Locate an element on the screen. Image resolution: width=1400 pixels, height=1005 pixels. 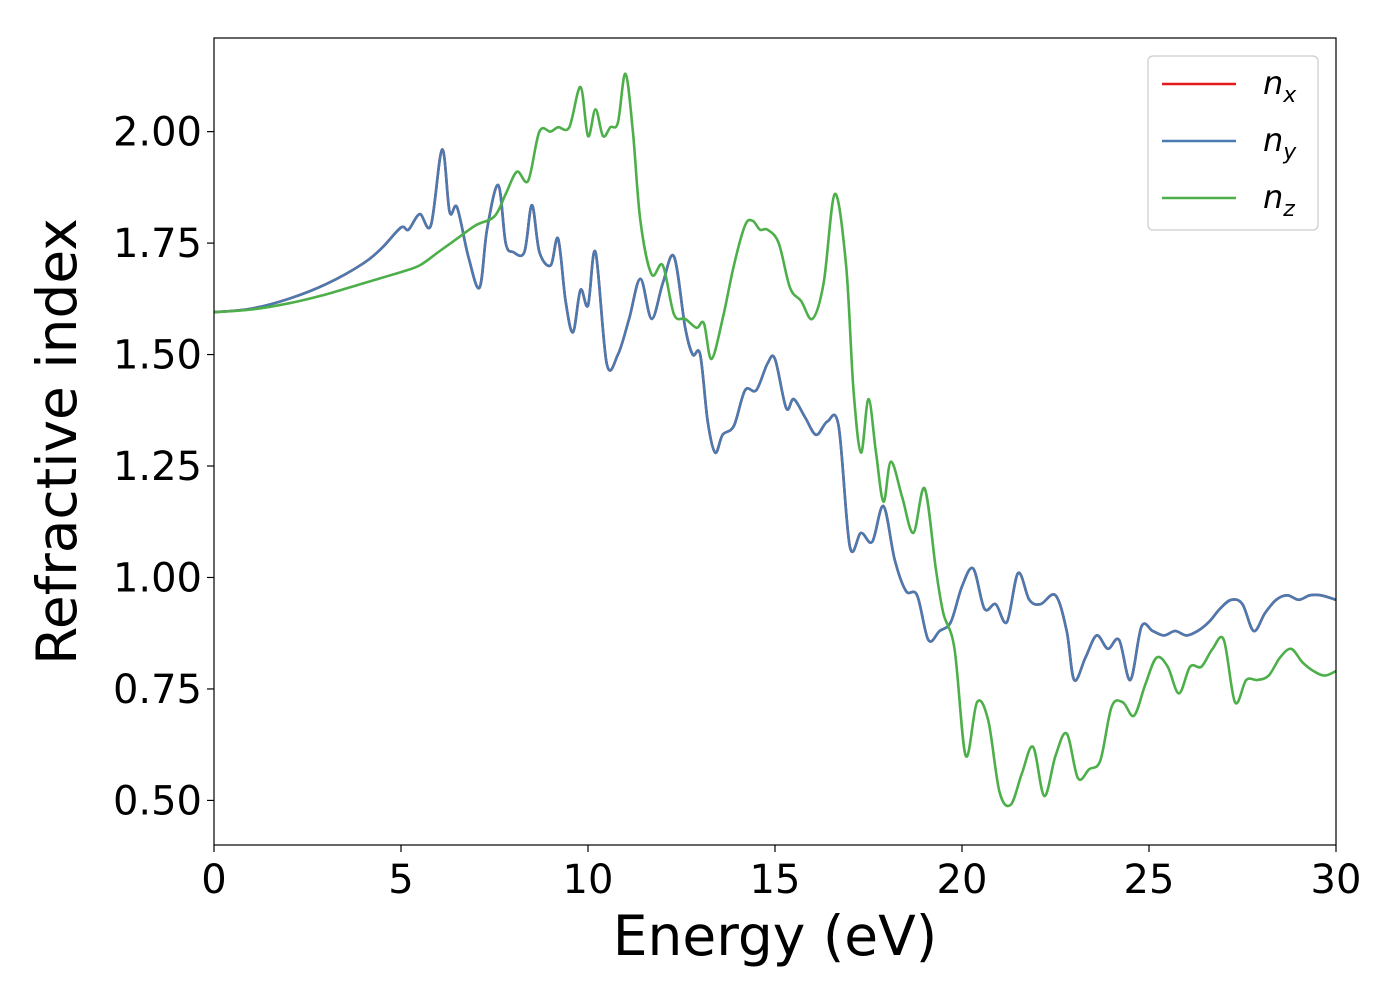
y-tick-label: 1.25 is located at coordinates (157, 467).